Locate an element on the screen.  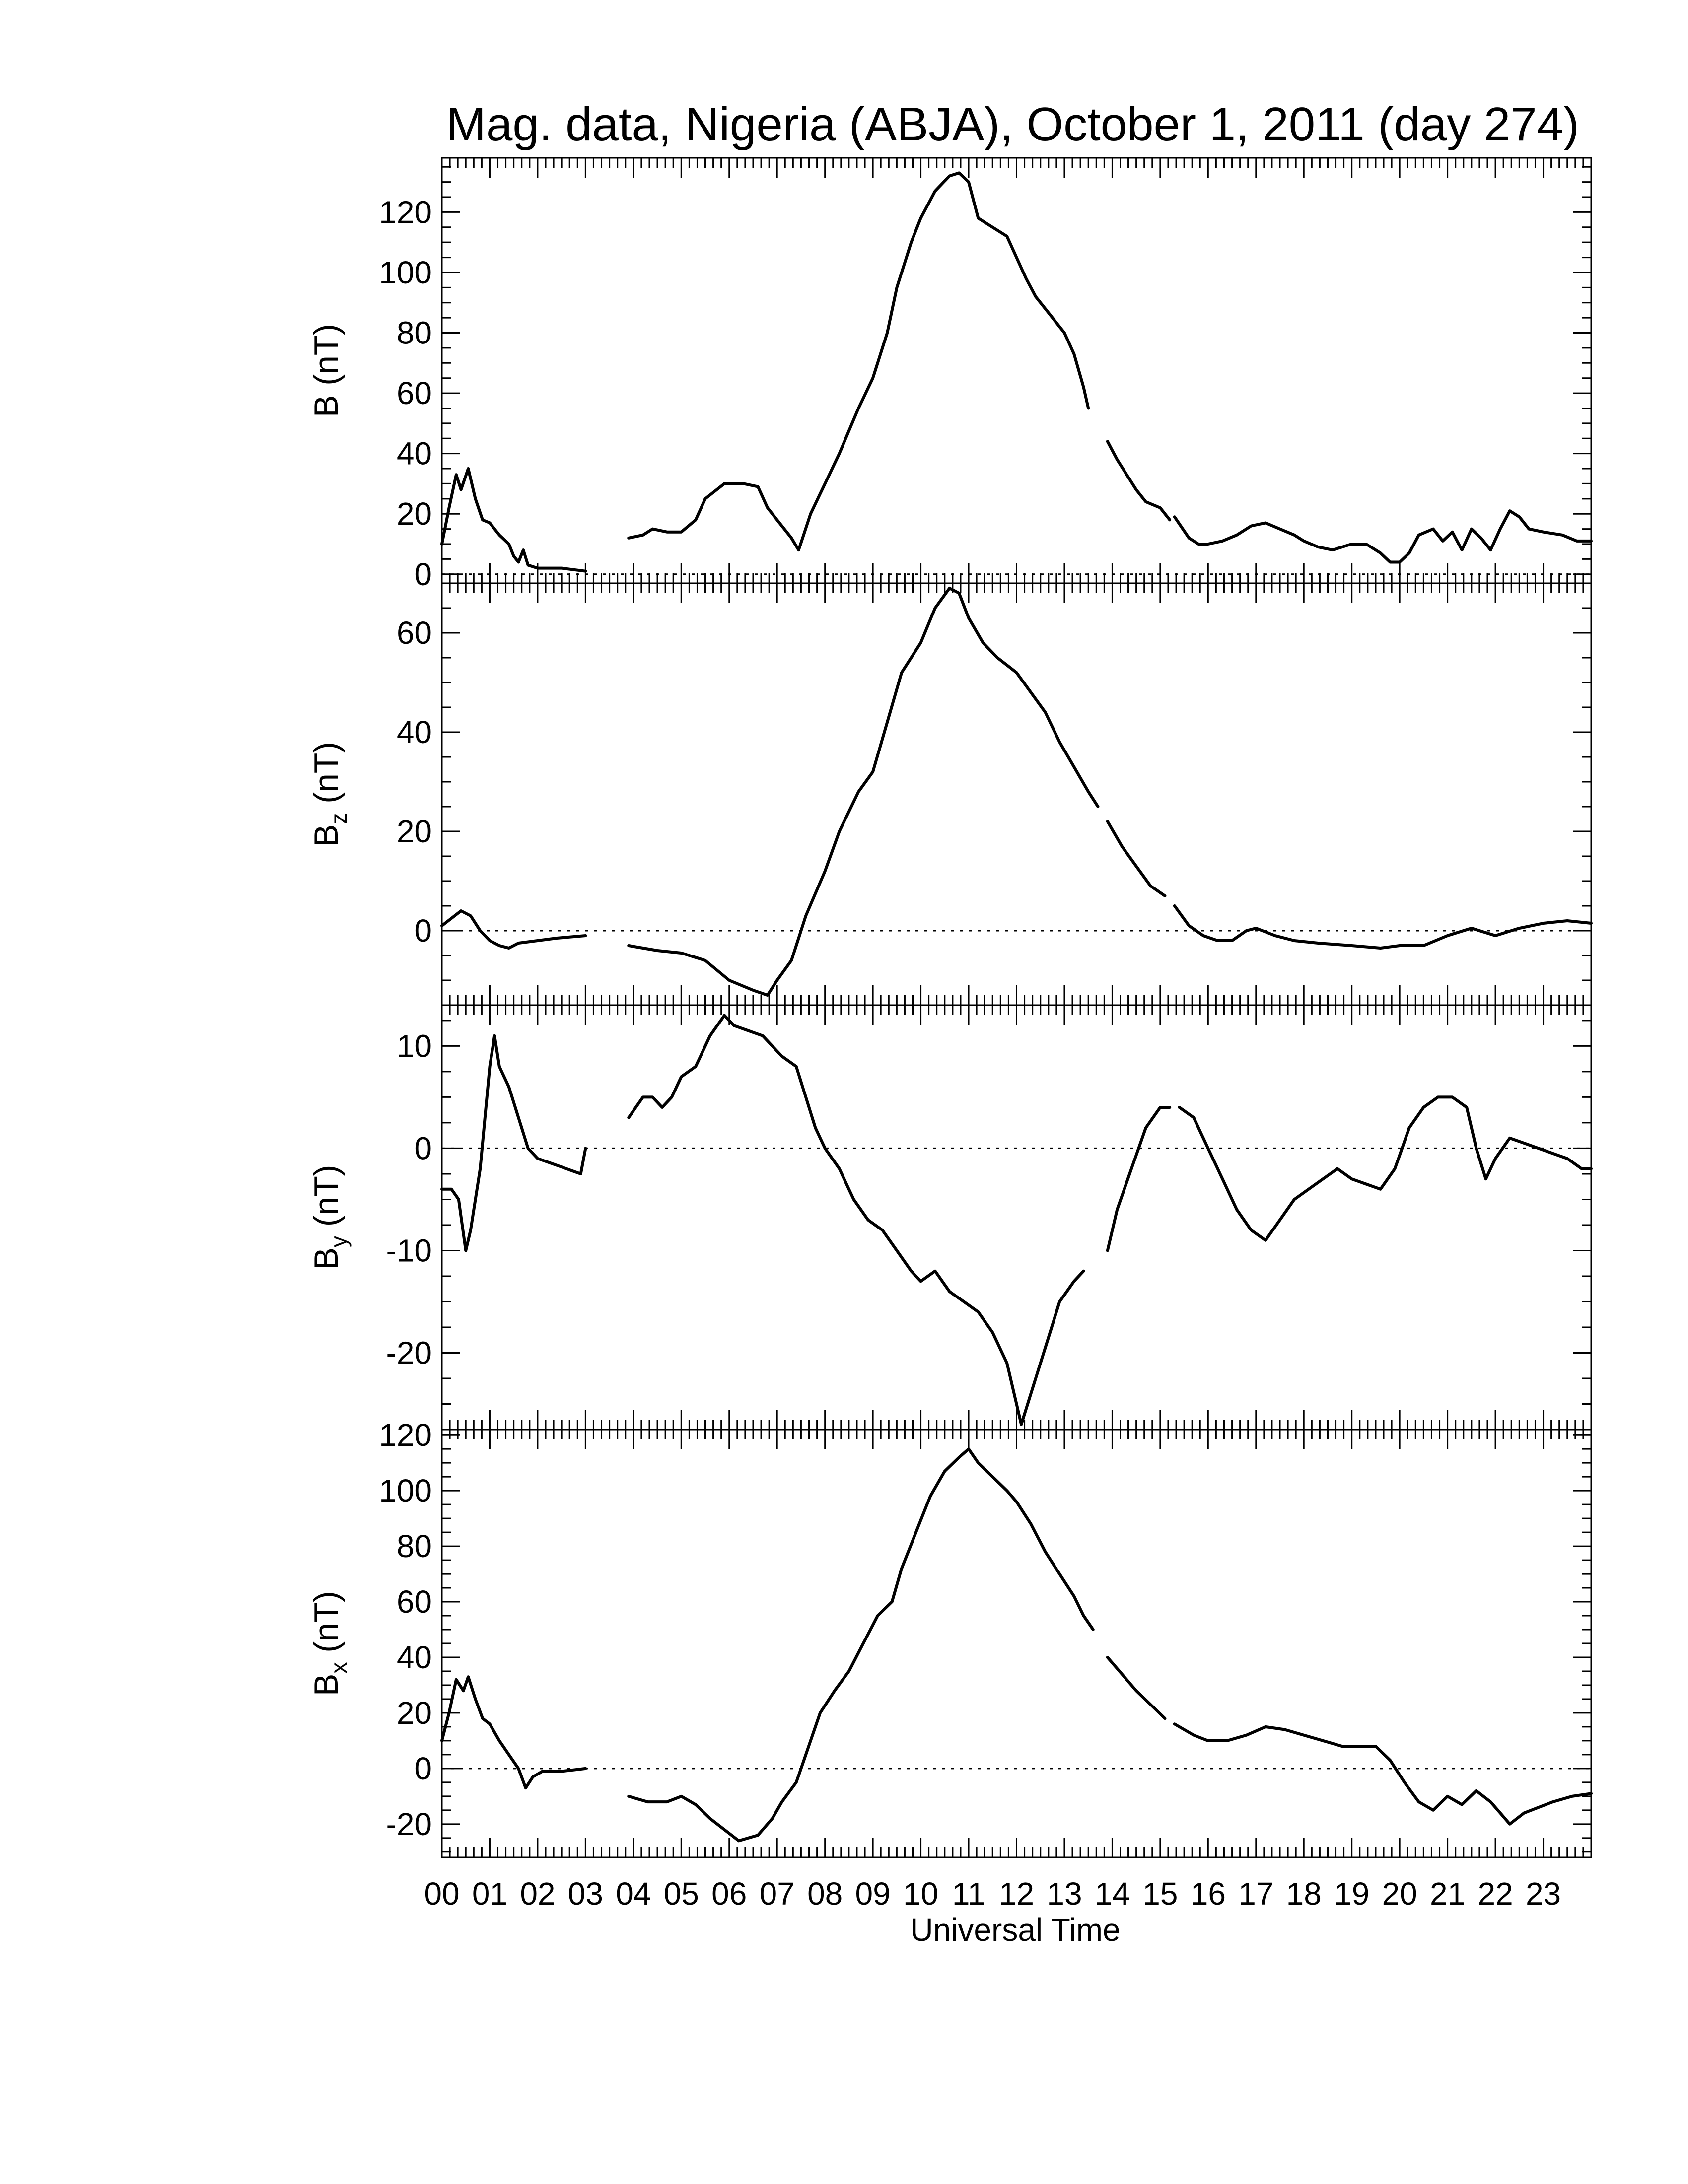
y-tick-label: -10 is located at coordinates (409, 1250).